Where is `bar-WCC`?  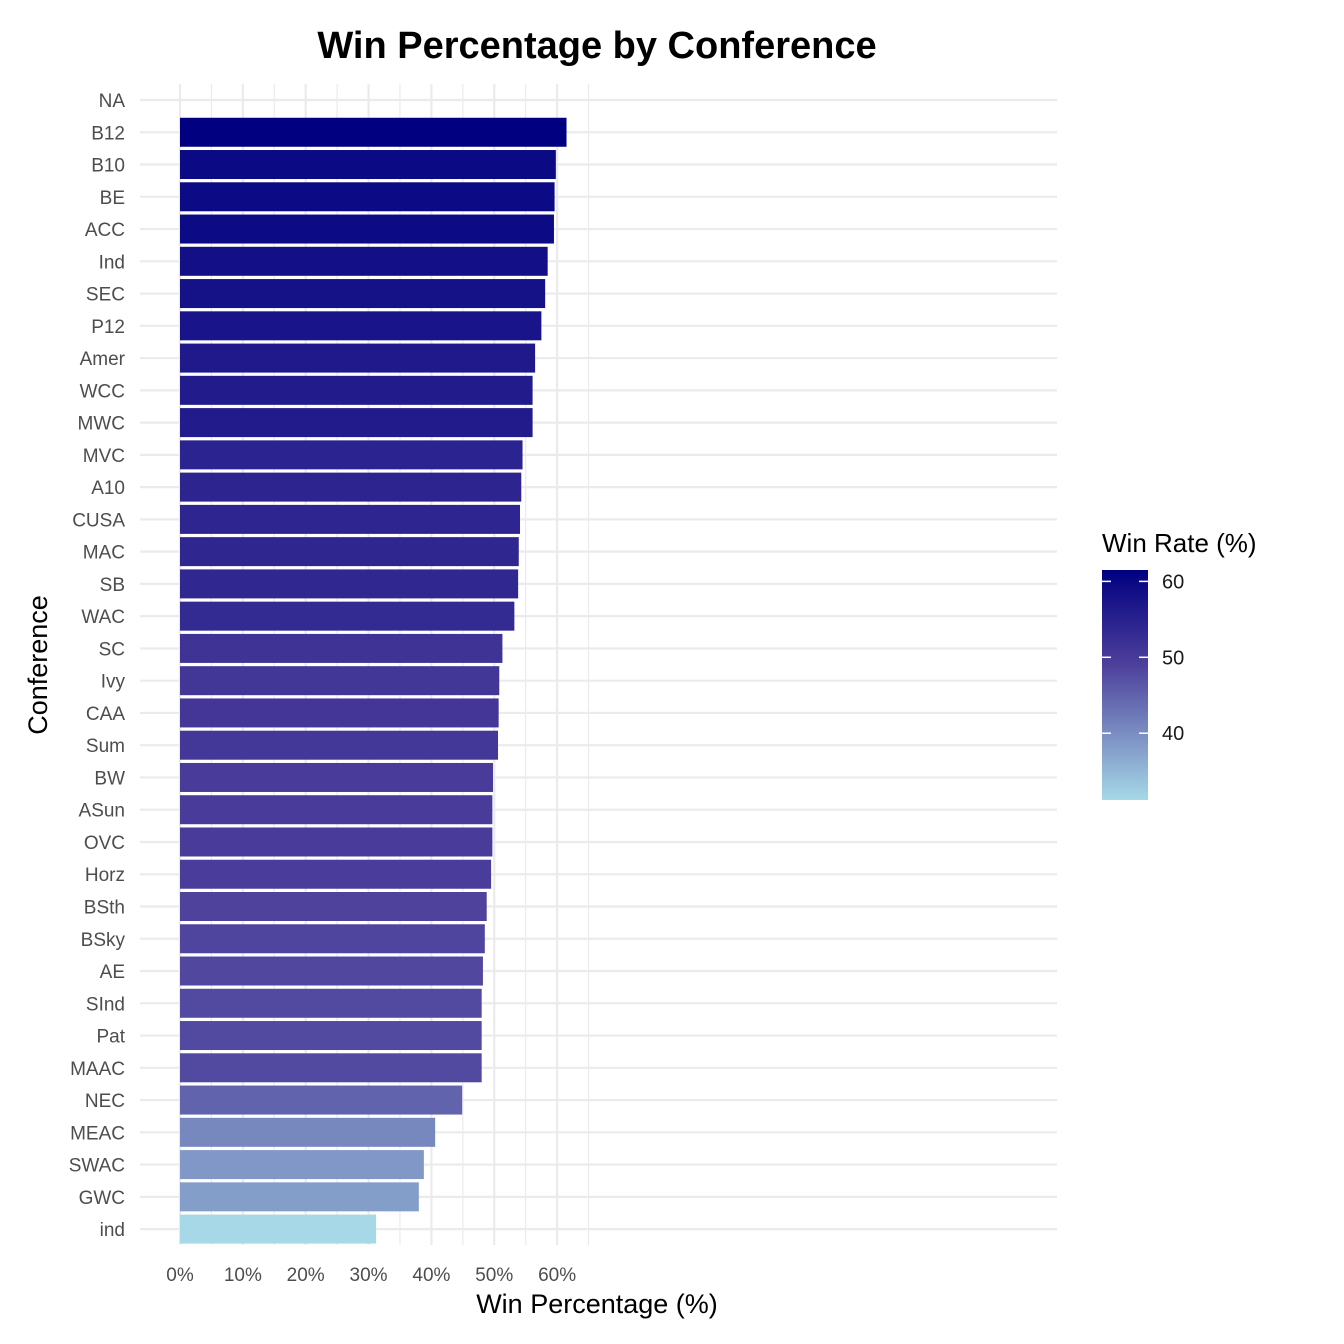 bar-WCC is located at coordinates (356, 390).